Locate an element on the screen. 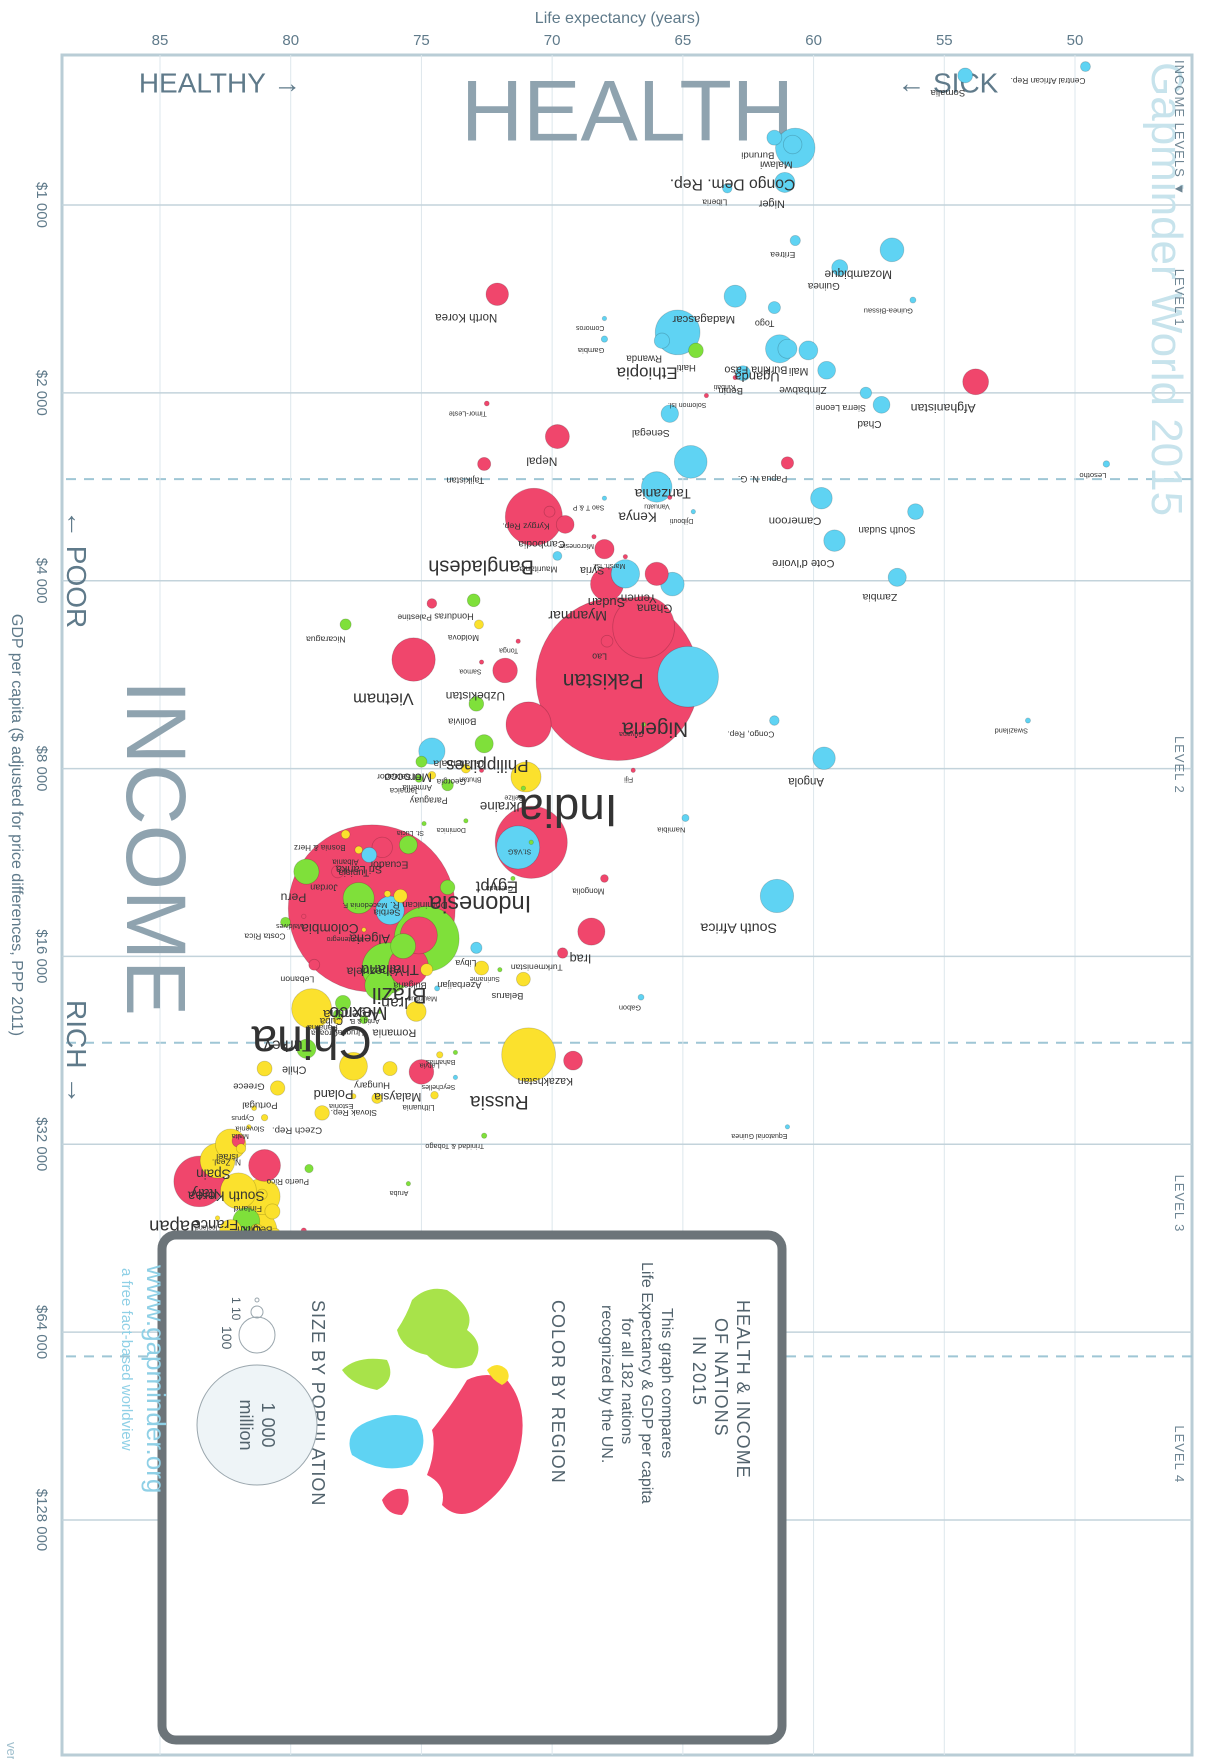  label-nicaragua: Nicaragua is located at coordinates (326, 640).